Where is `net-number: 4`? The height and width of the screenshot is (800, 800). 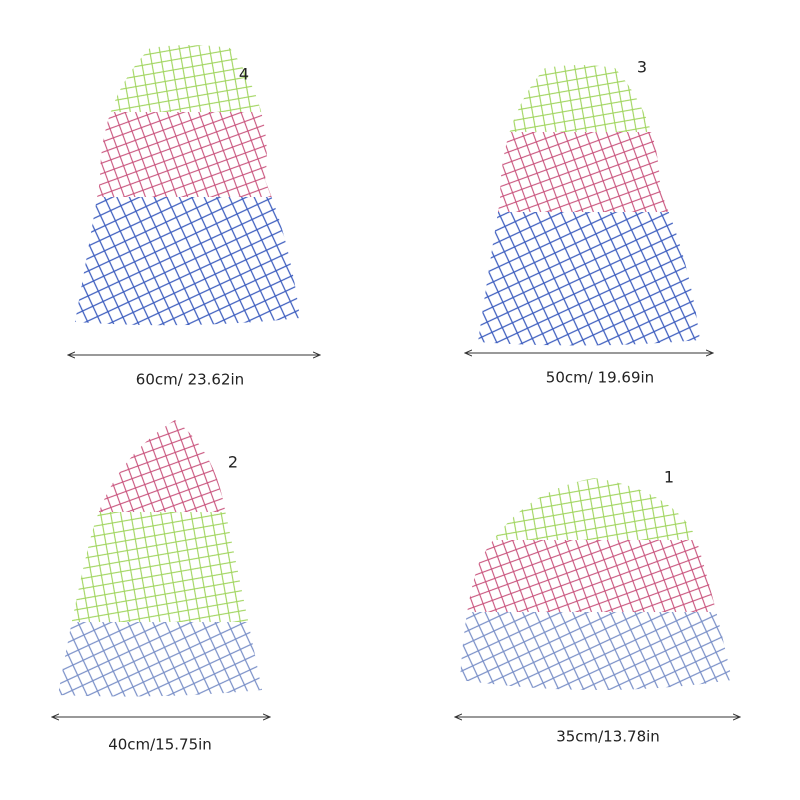
net-number: 4 is located at coordinates (244, 74).